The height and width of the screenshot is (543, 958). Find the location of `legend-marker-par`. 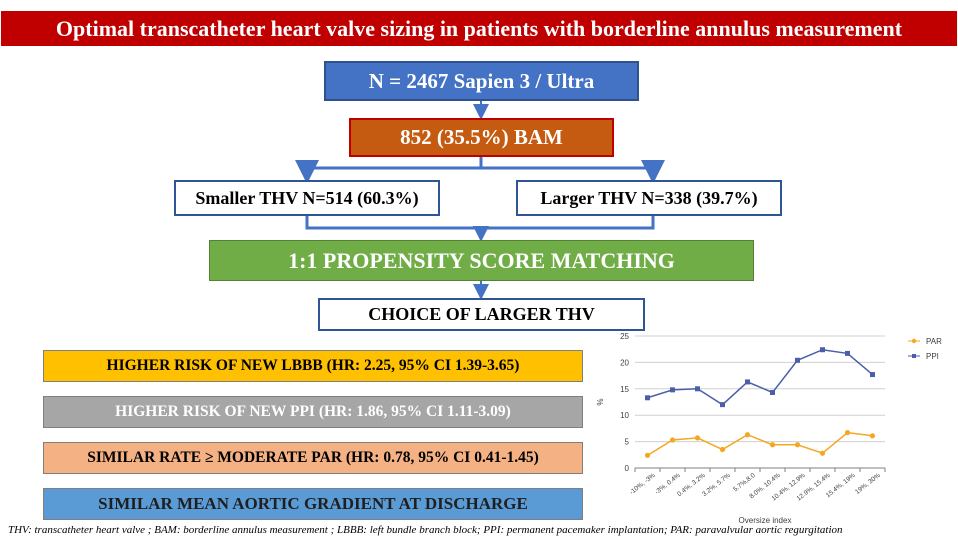

legend-marker-par is located at coordinates (914, 341).